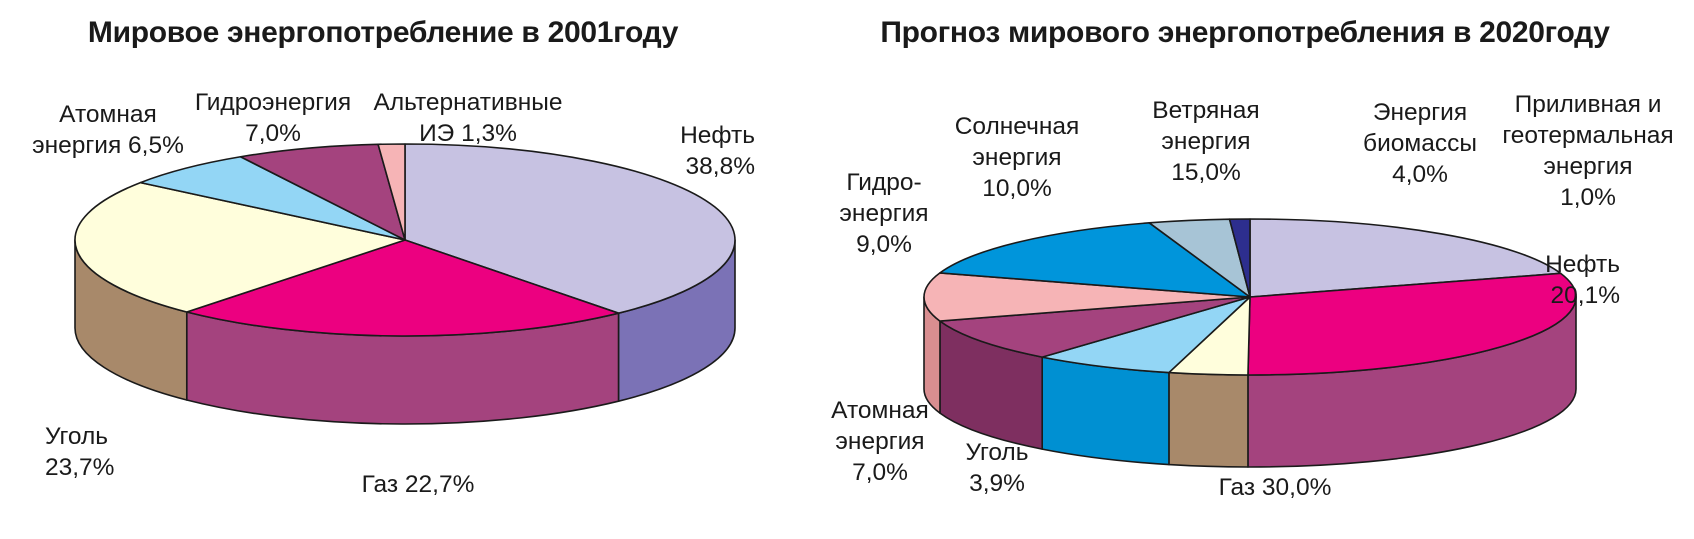 The height and width of the screenshot is (539, 1694). What do you see at coordinates (1588, 197) in the screenshot?
I see `label-line: 1,0%` at bounding box center [1588, 197].